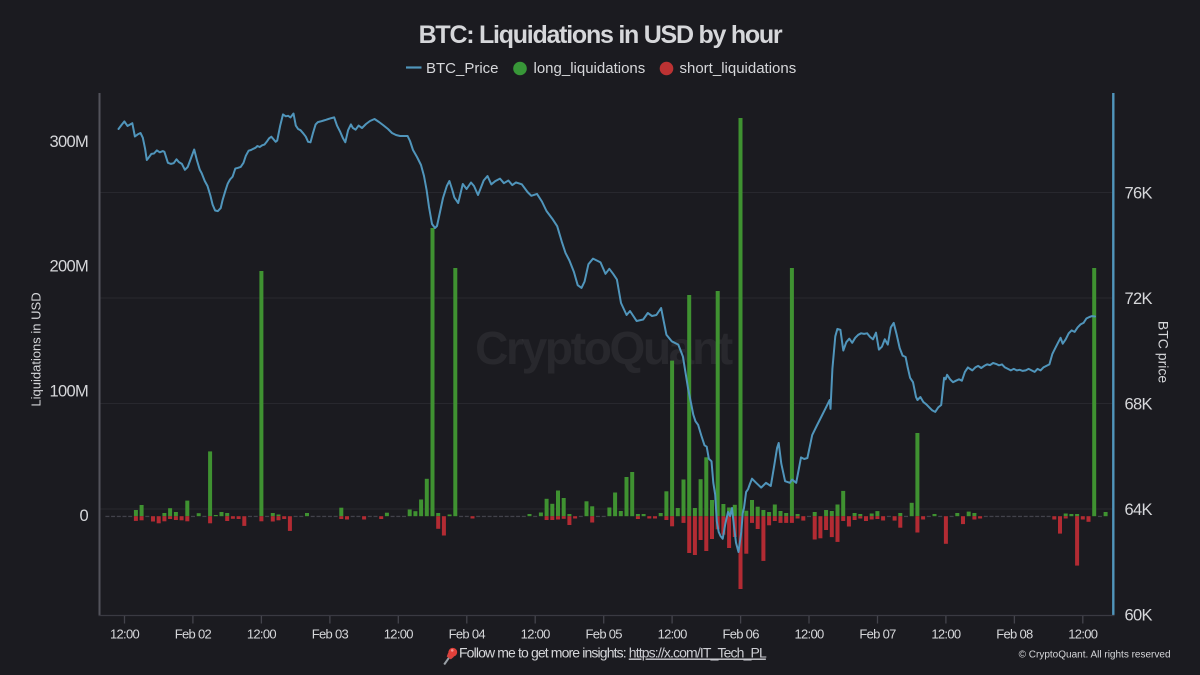  I want to click on svg-text: Liquidations in USD, so click(36, 349).